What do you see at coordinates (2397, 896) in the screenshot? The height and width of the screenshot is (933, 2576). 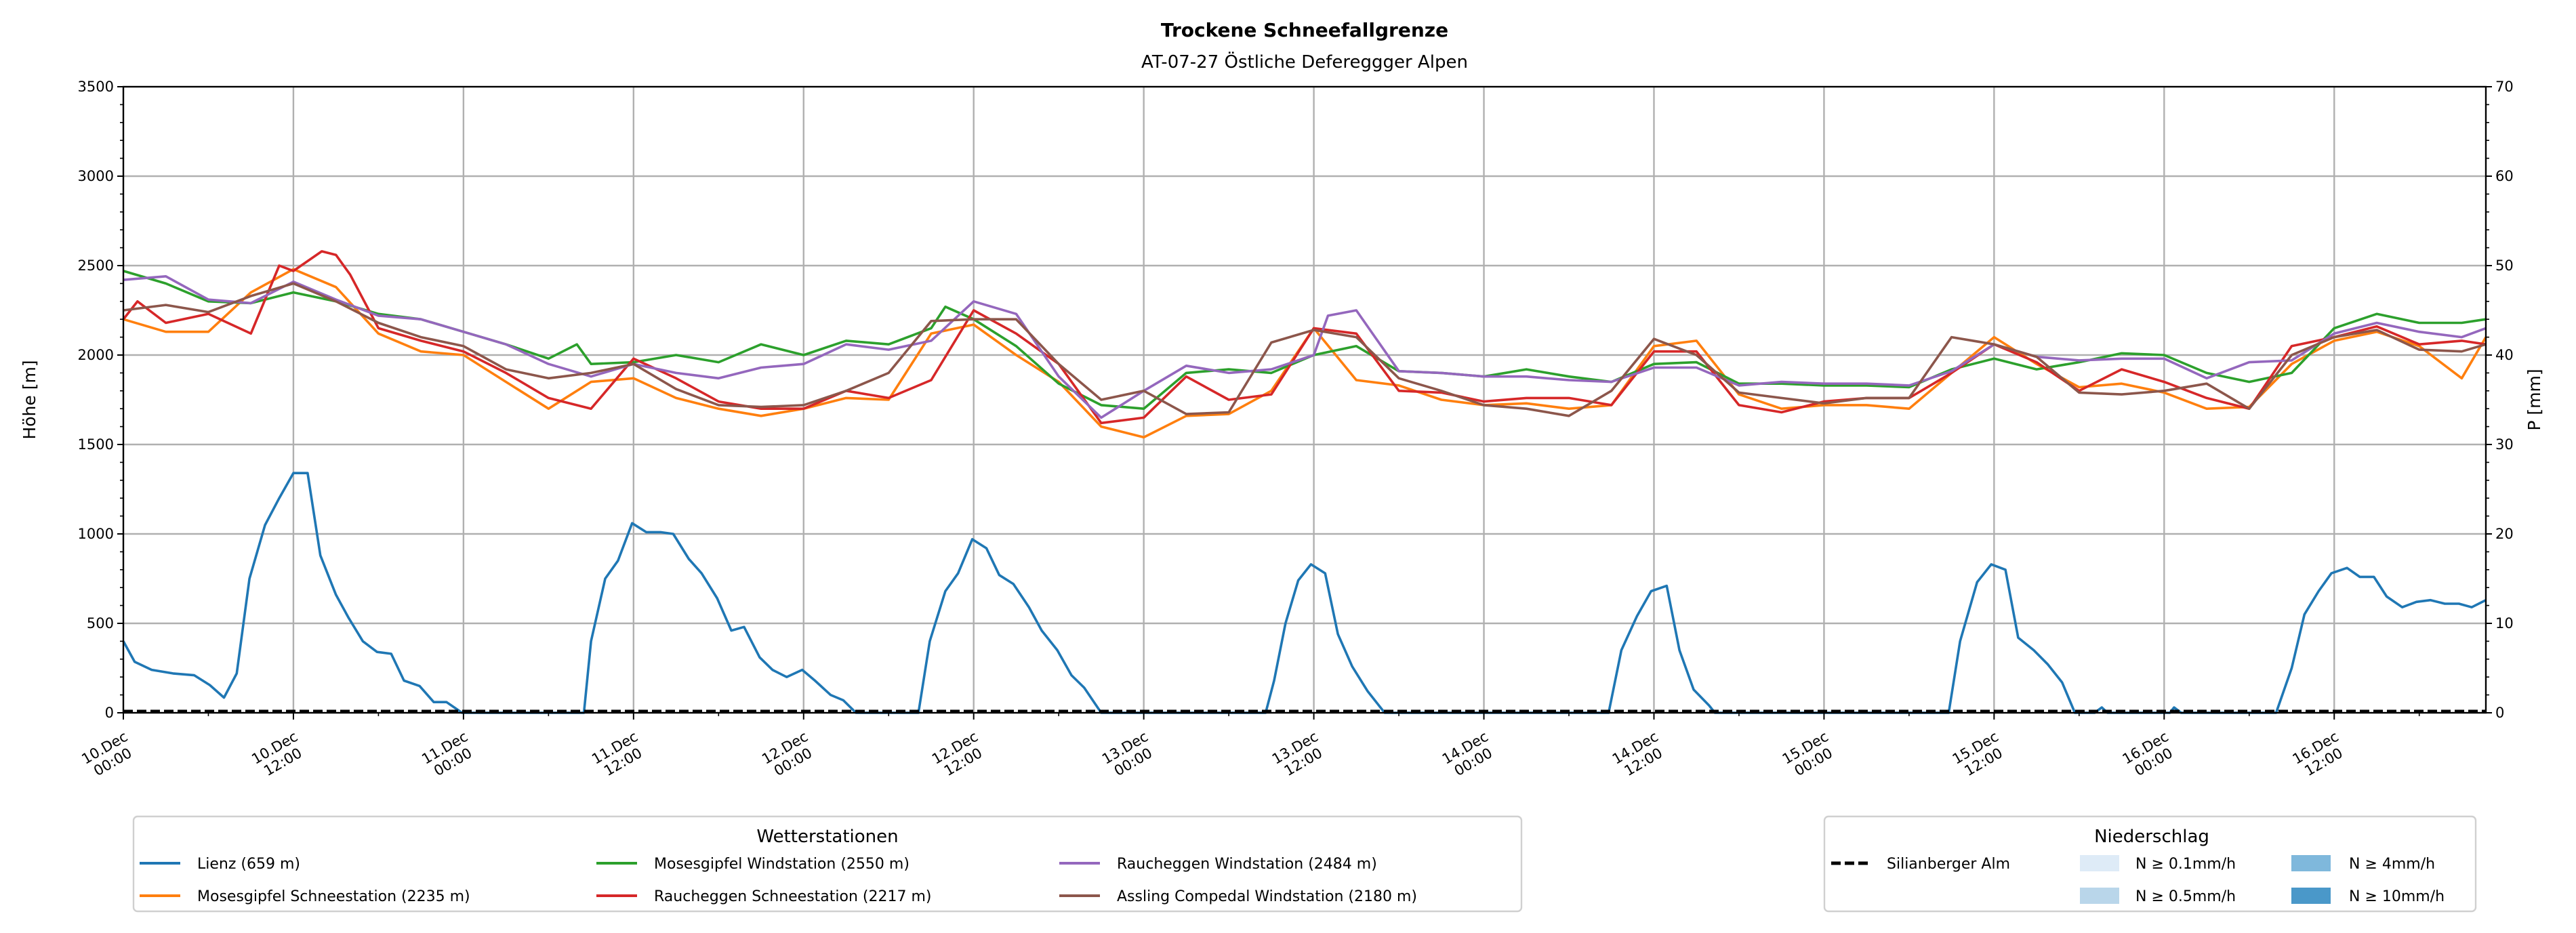 I see `legend-label-10: N ≥ 10mm/h` at bounding box center [2397, 896].